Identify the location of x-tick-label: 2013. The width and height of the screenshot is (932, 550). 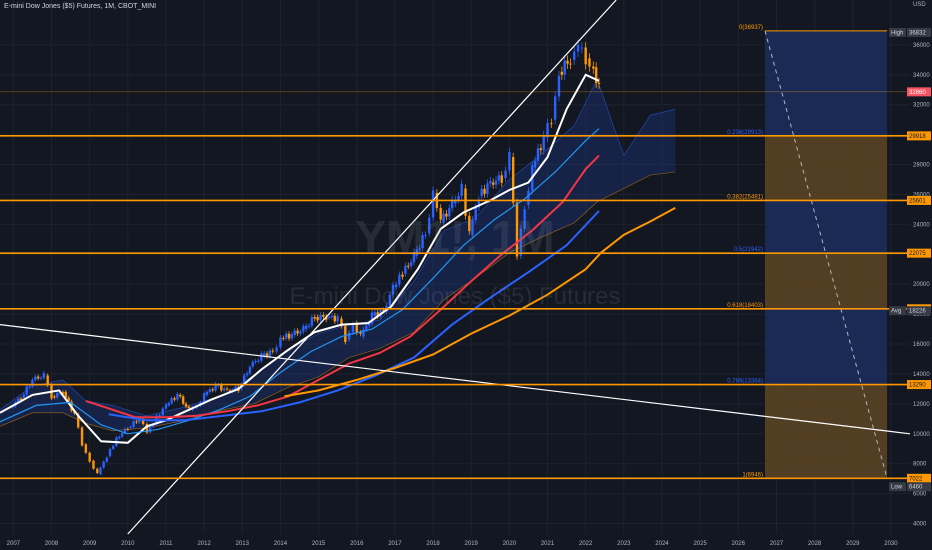
(243, 544).